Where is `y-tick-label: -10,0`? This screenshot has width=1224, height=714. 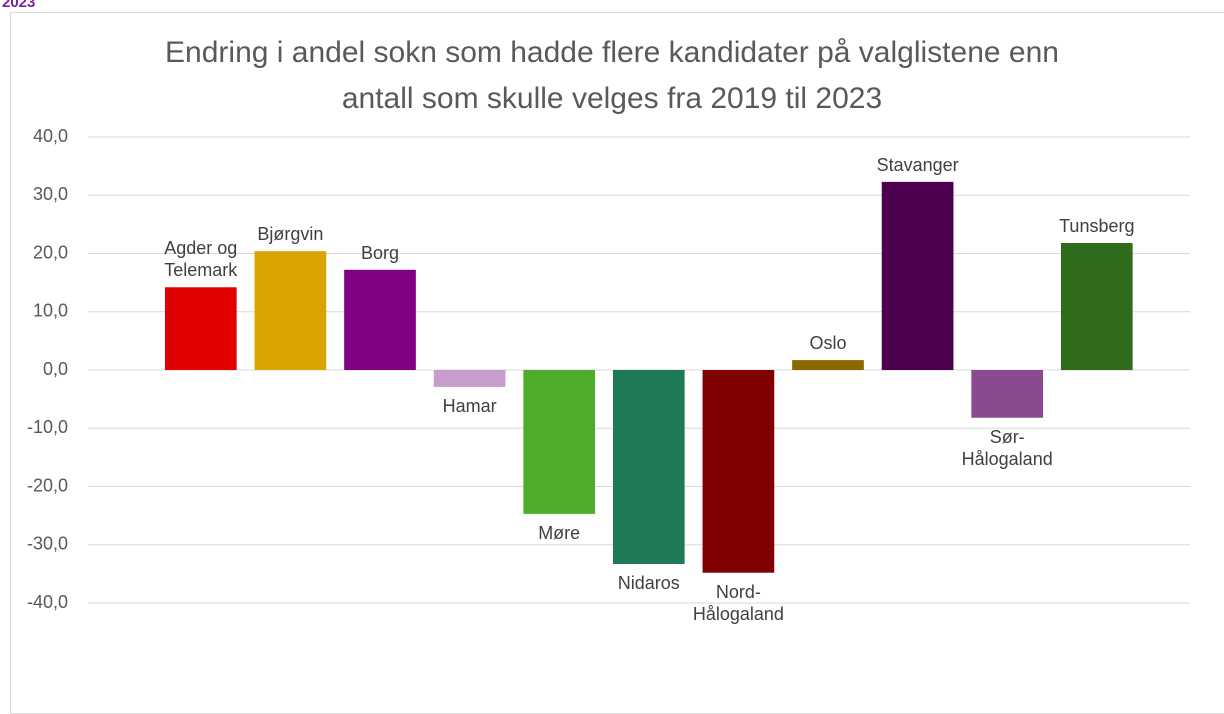
y-tick-label: -10,0 is located at coordinates (47, 427).